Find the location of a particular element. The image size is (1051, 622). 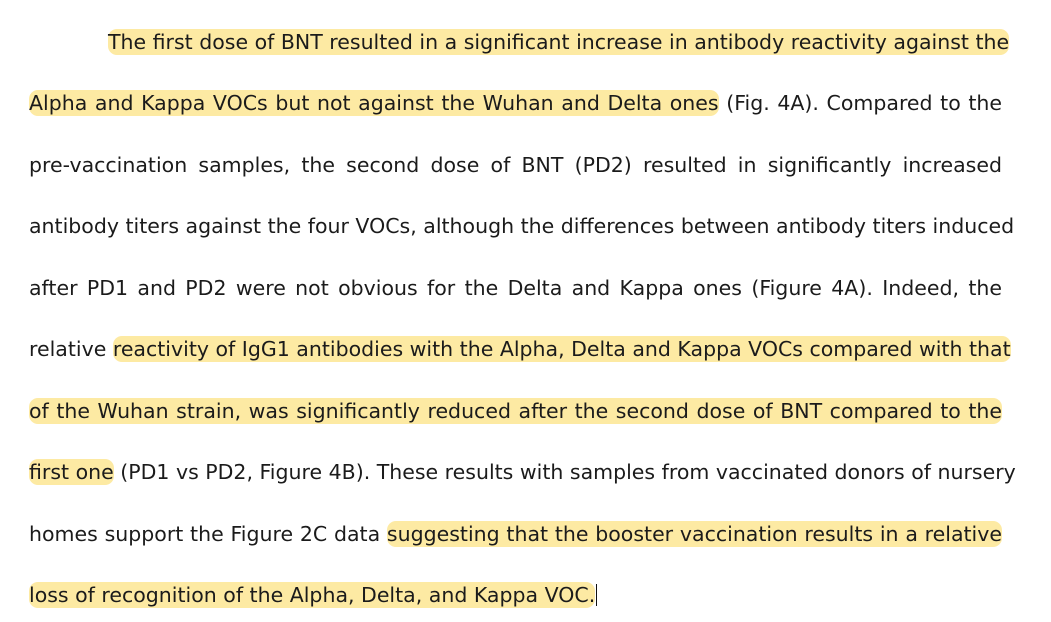

highlighted-text: first one is located at coordinates (71, 472).